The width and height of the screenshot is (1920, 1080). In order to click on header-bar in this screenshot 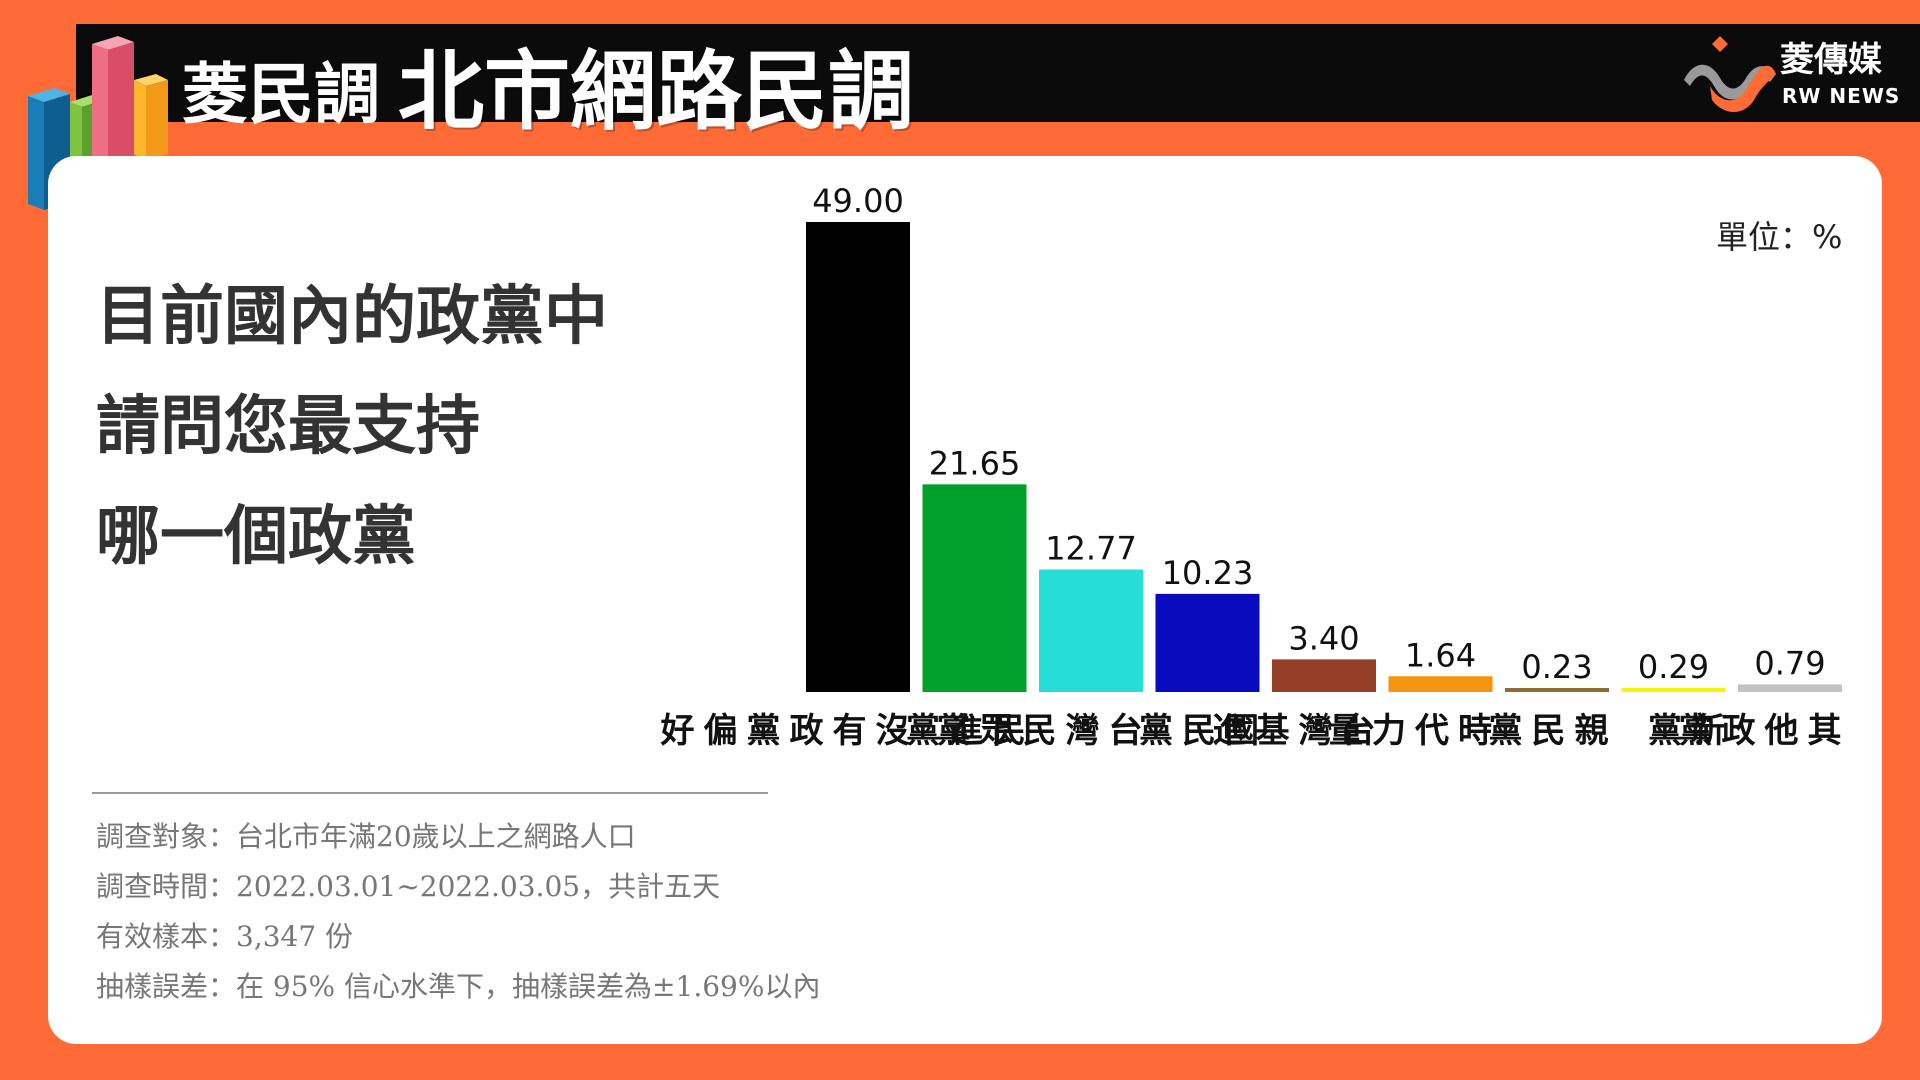, I will do `click(998, 73)`.